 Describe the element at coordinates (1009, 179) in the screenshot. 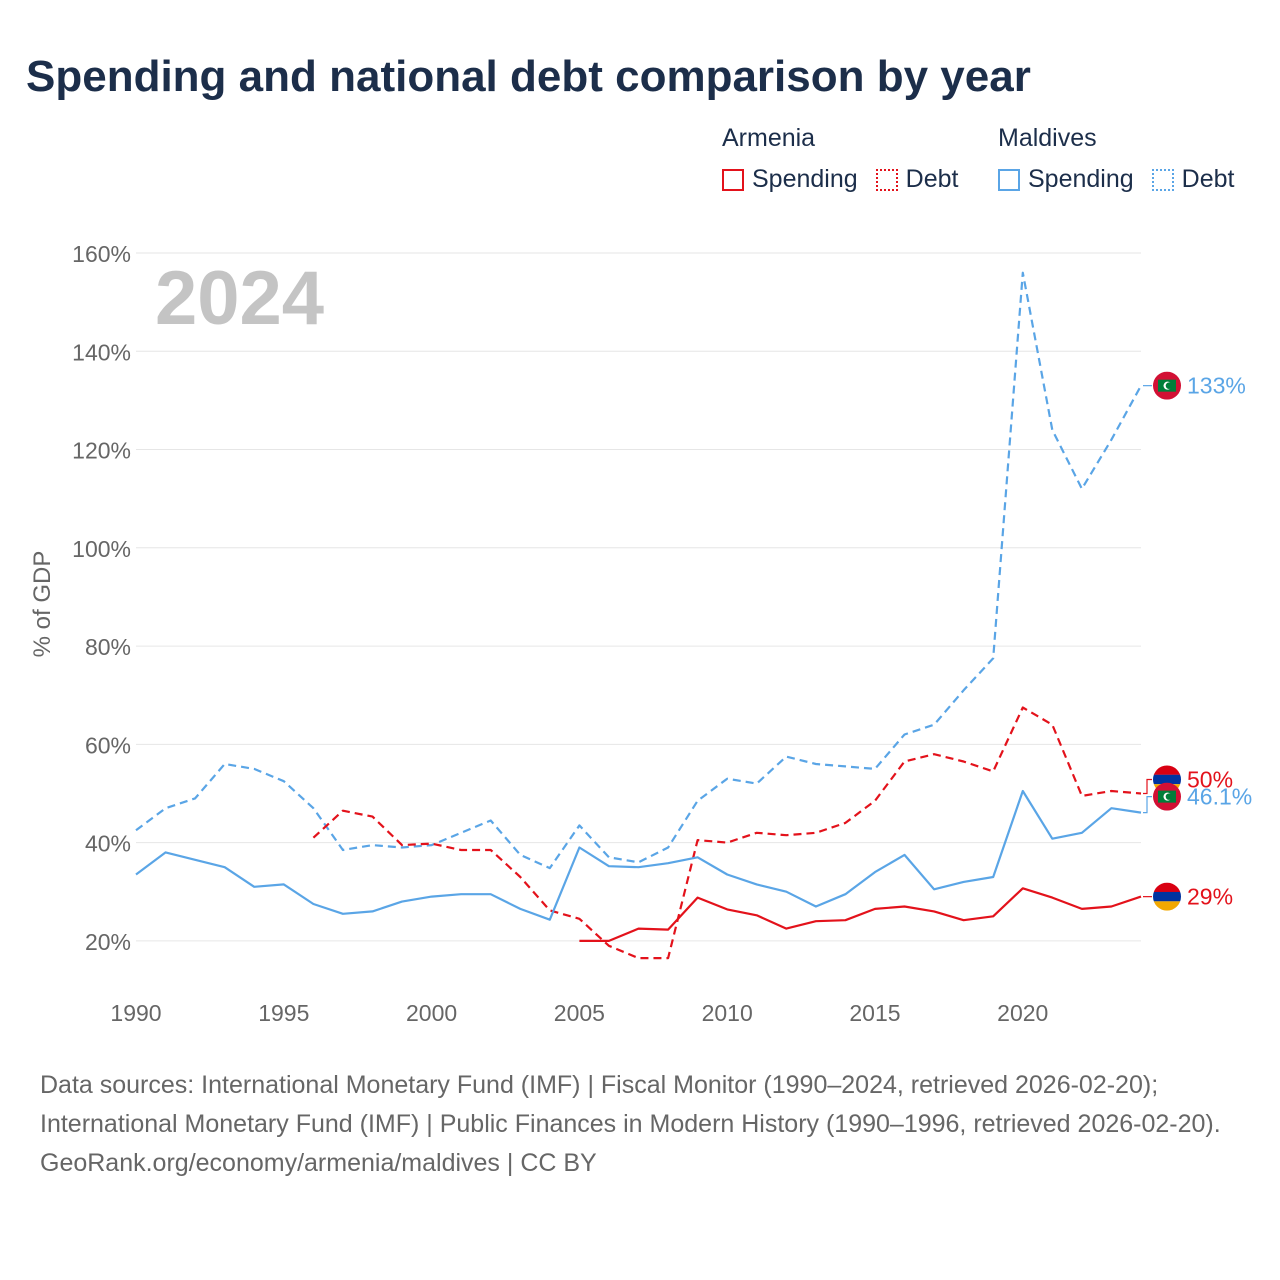

I see `legend-swatch-maldives-spending` at that location.